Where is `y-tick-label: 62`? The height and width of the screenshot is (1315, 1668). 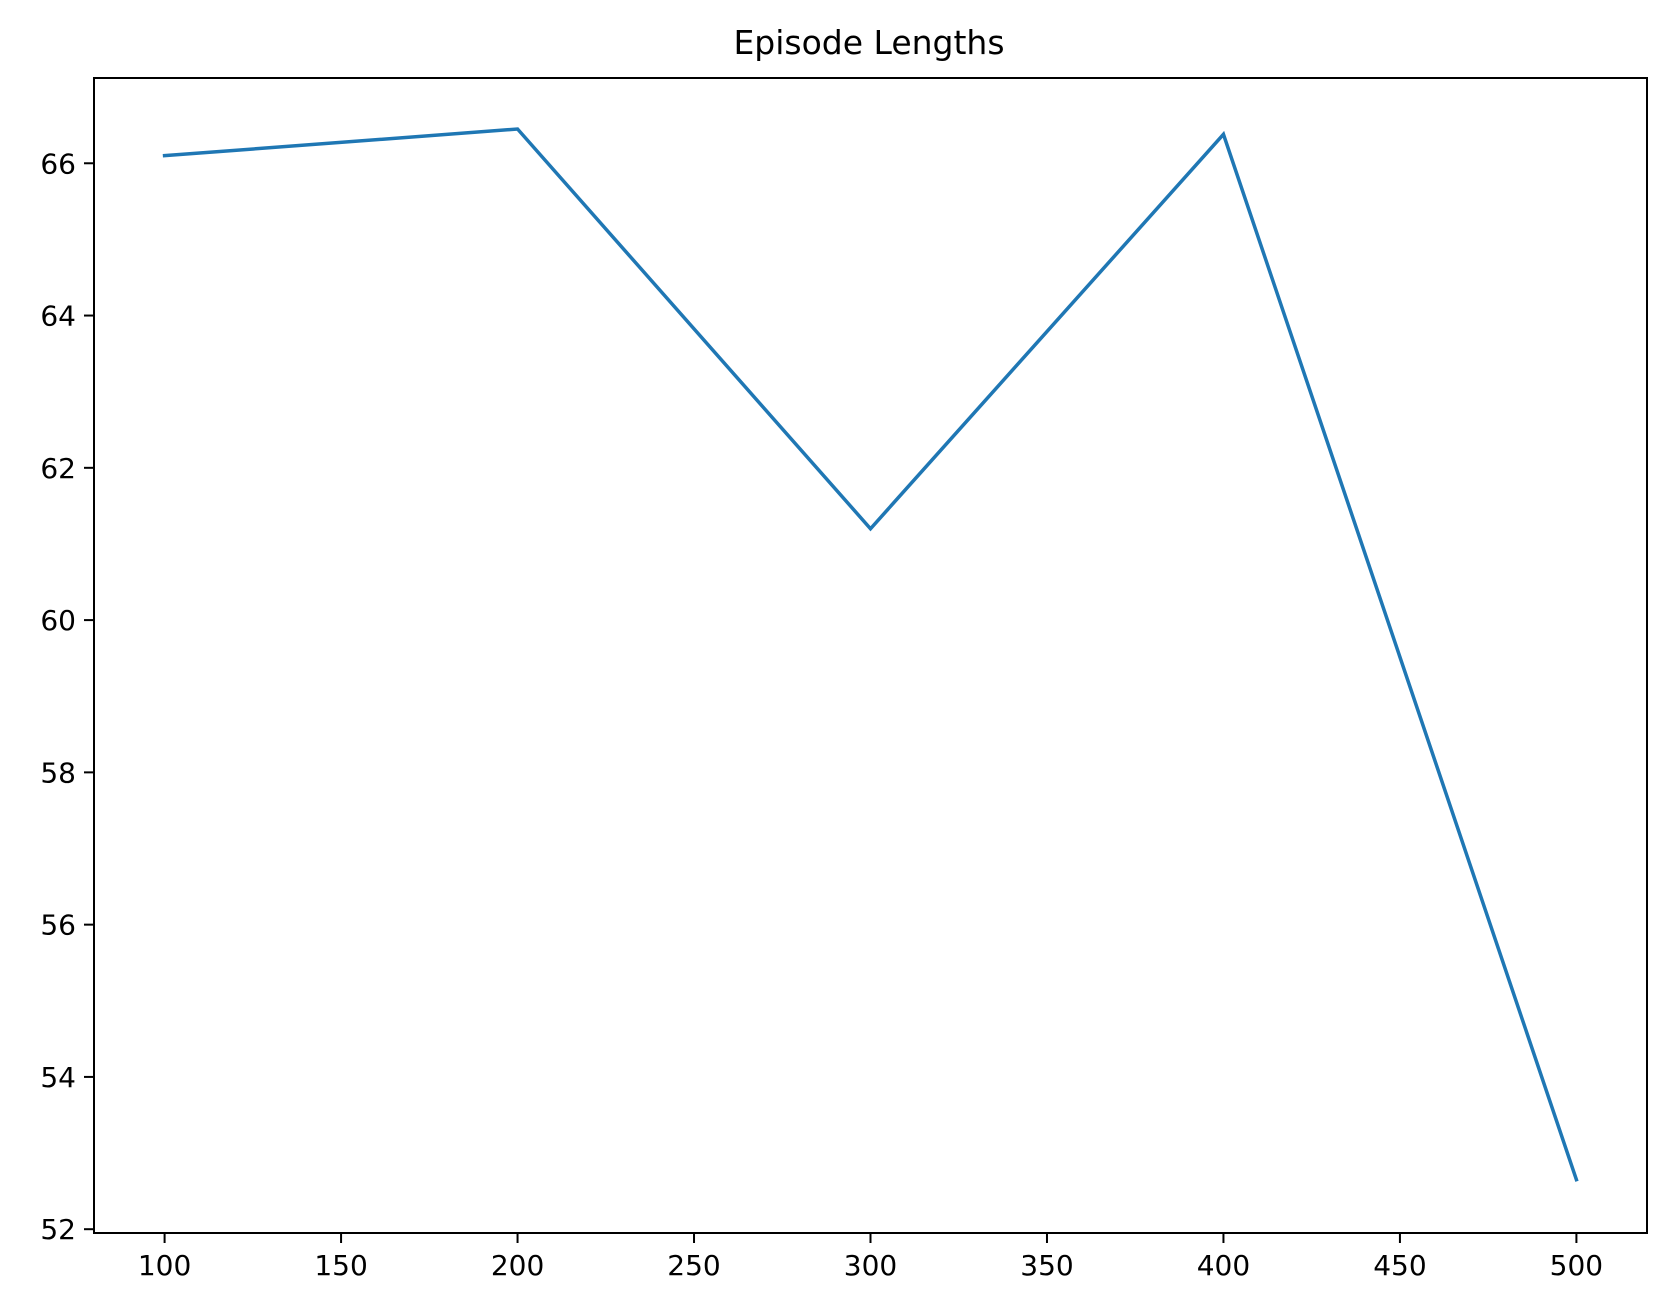
y-tick-label: 62 is located at coordinates (58, 468).